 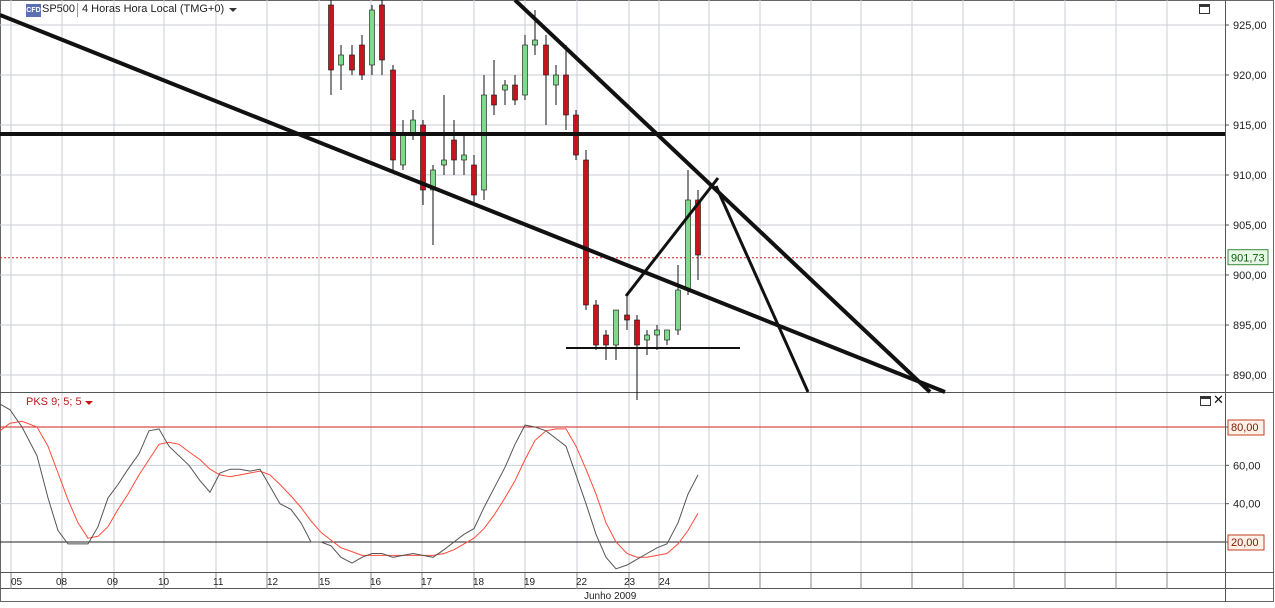 What do you see at coordinates (218, 582) in the screenshot?
I see `x-tick-label: 11` at bounding box center [218, 582].